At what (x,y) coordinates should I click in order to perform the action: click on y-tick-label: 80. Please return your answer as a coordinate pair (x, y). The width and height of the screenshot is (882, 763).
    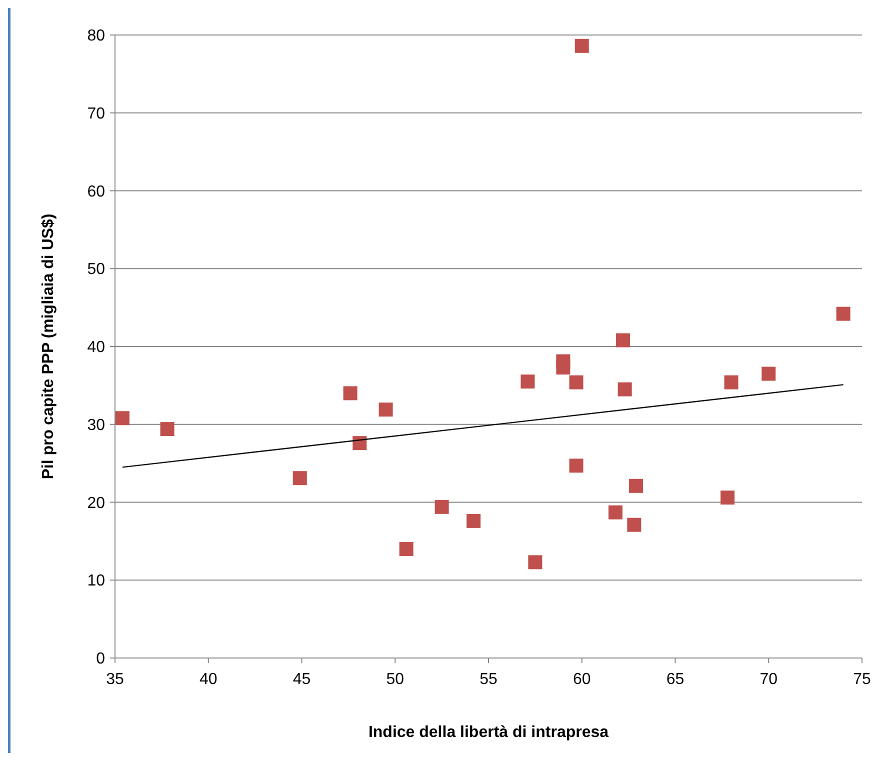
    Looking at the image, I should click on (96, 36).